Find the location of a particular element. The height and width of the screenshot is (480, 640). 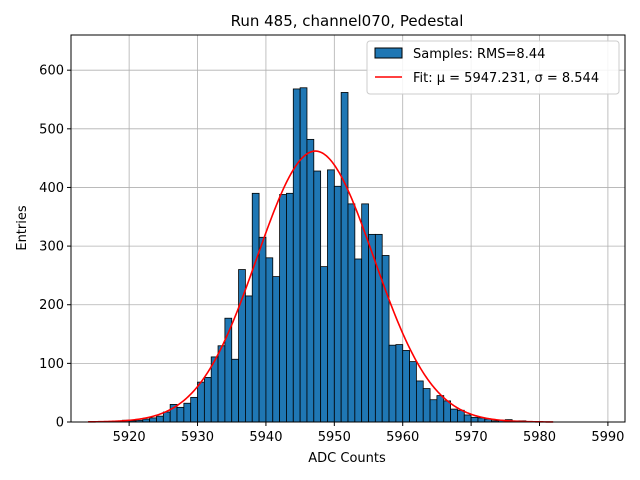

x-tick-label: 5970 is located at coordinates (471, 437).